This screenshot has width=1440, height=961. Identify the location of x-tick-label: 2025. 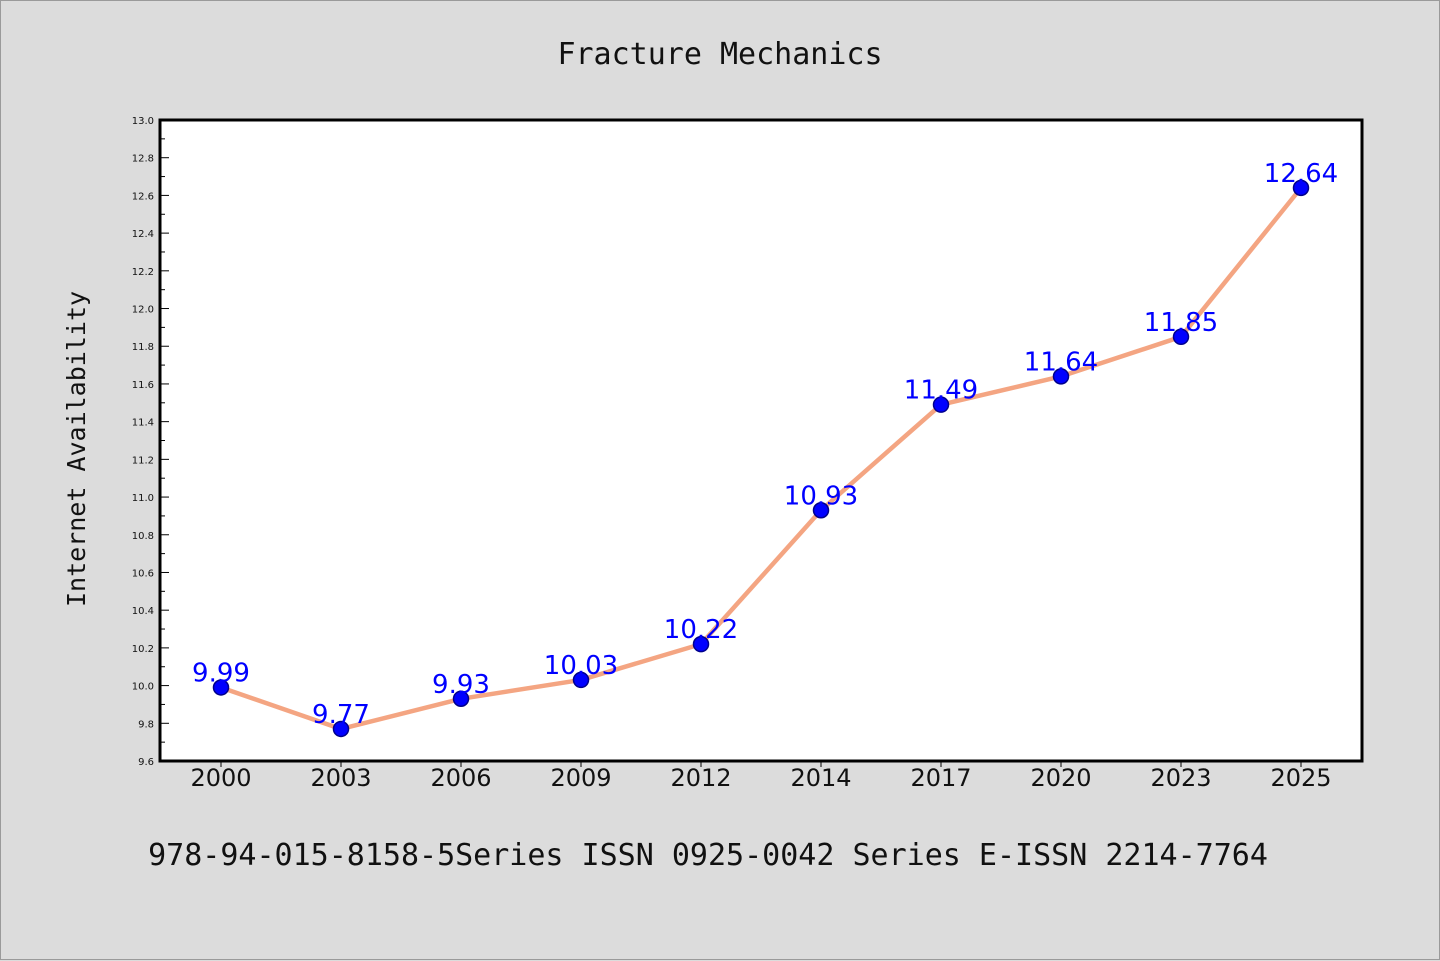
(1300, 778).